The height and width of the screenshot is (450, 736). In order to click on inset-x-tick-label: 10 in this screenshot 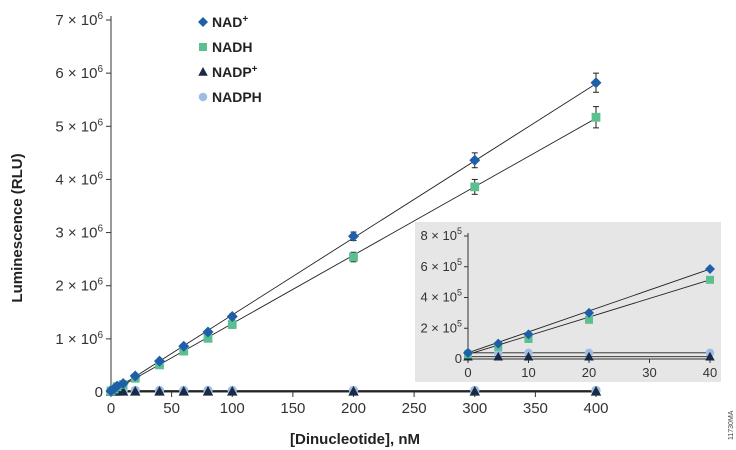, I will do `click(528, 372)`.